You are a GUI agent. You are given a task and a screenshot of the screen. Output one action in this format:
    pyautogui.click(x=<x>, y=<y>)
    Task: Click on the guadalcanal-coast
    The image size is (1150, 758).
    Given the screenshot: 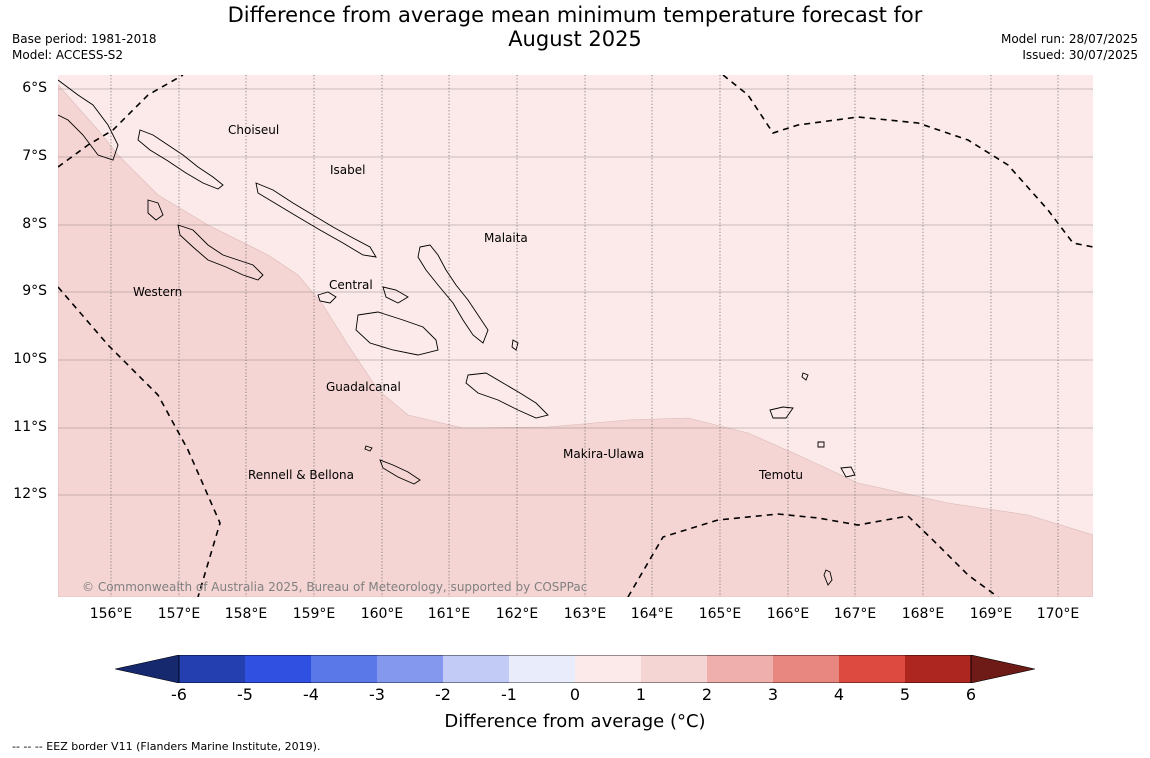 What is the action you would take?
    pyautogui.click(x=397, y=333)
    